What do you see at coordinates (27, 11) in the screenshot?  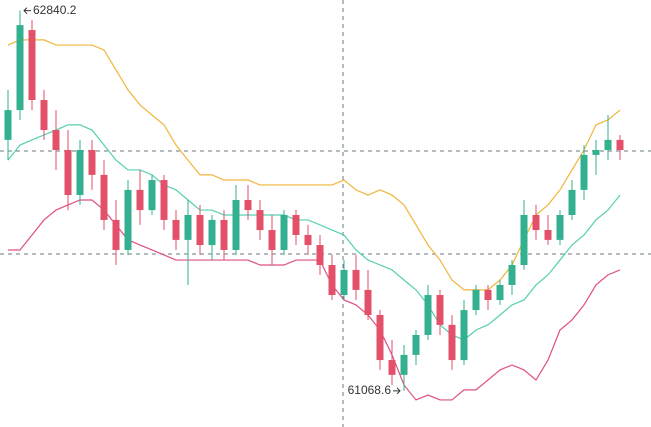 I see `high-arrow` at bounding box center [27, 11].